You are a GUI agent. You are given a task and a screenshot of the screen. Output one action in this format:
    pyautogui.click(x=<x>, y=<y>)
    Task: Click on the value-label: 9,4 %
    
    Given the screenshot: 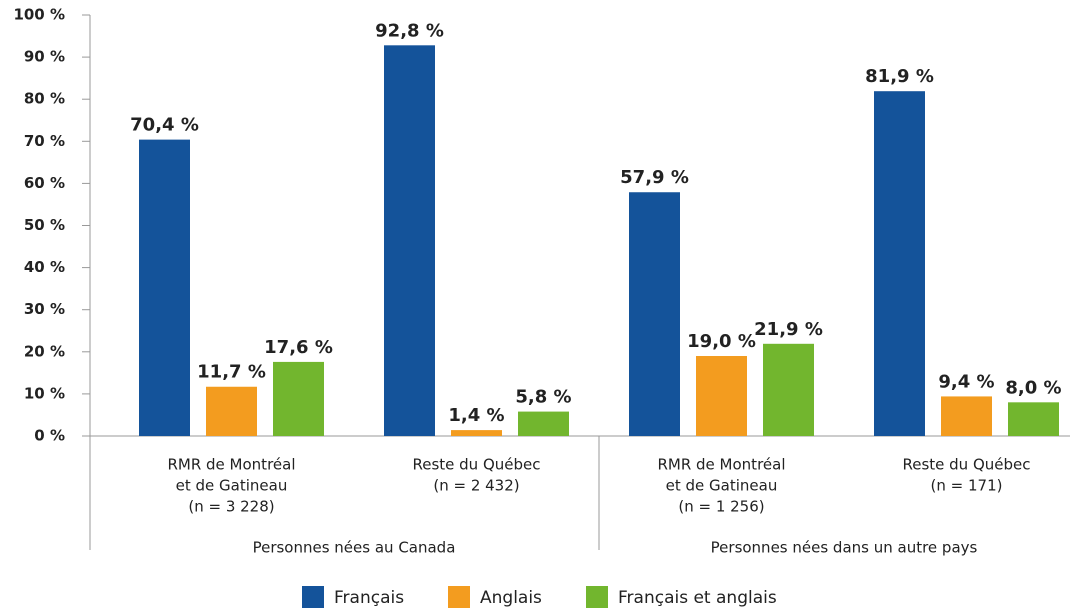 What is the action you would take?
    pyautogui.click(x=966, y=381)
    